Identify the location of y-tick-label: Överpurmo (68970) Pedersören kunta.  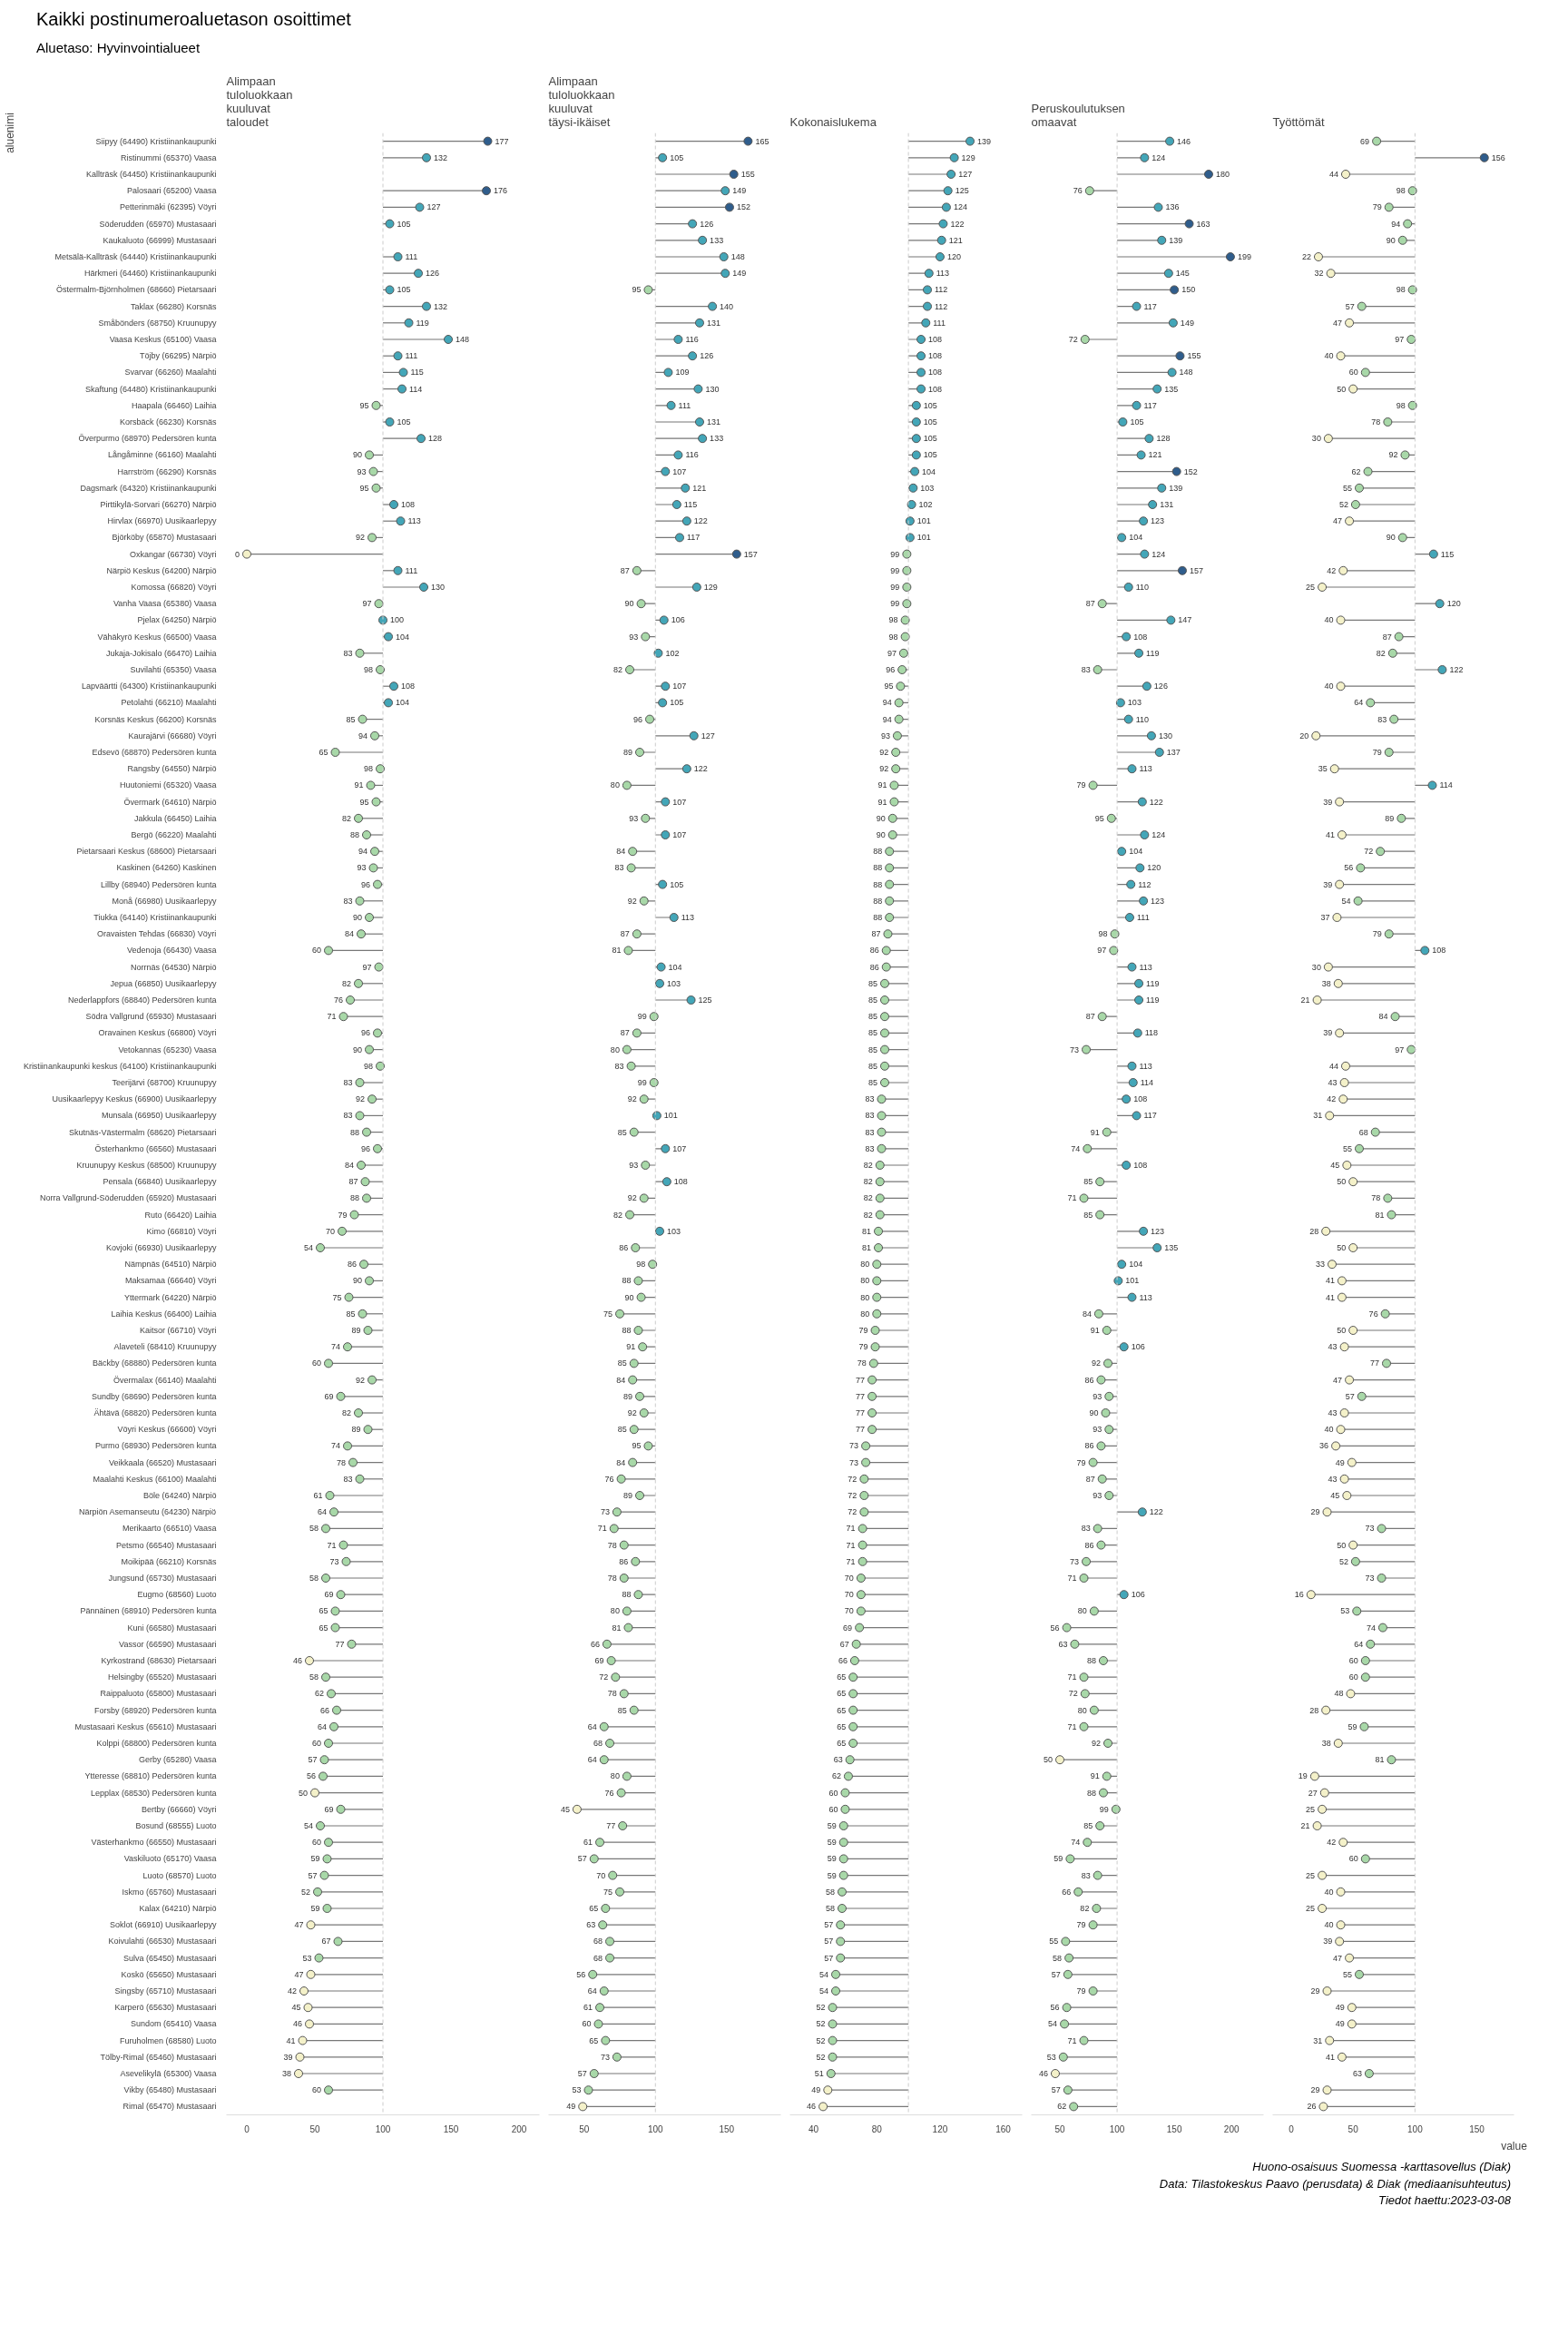
(147, 439).